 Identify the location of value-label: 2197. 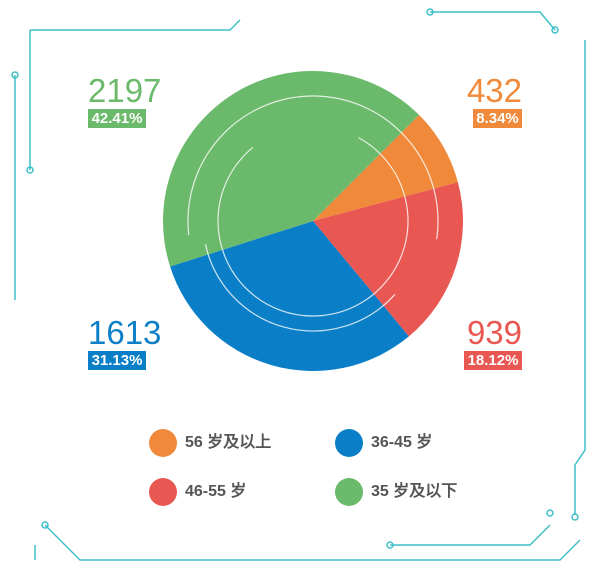
(124, 90).